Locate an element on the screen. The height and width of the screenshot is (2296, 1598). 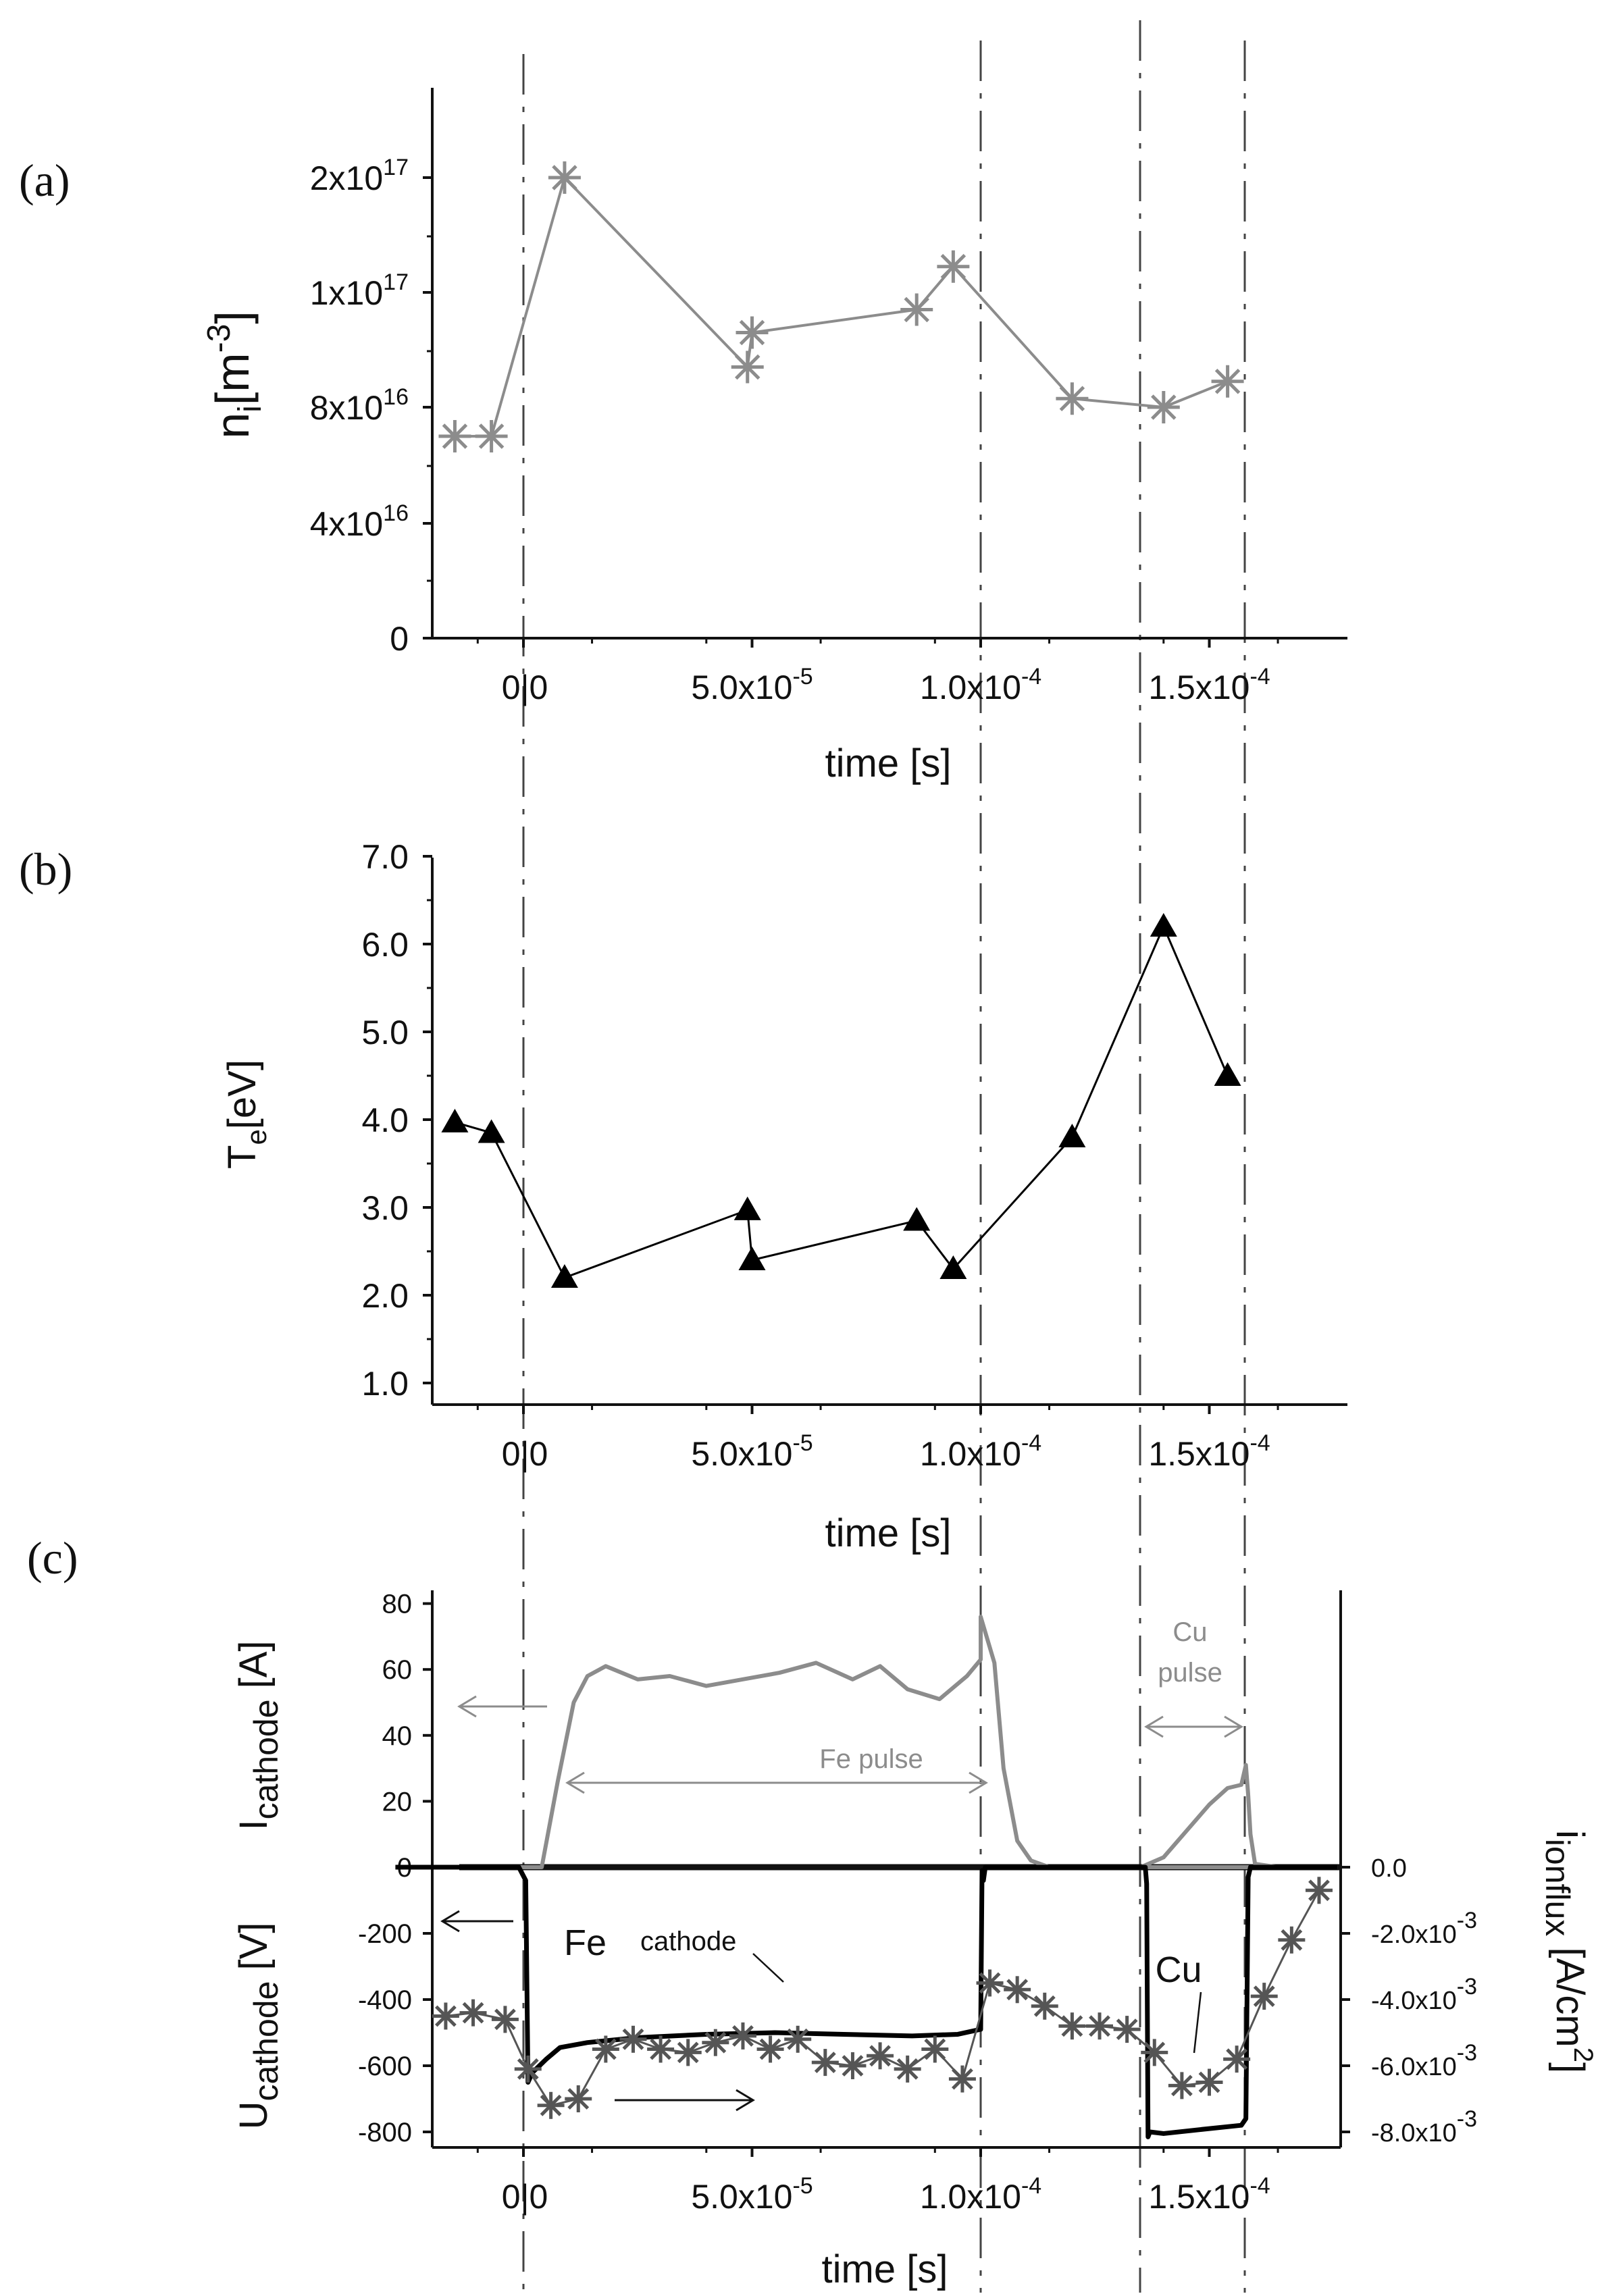
current-tick-label-mantissa: 40 is located at coordinates (397, 1736).